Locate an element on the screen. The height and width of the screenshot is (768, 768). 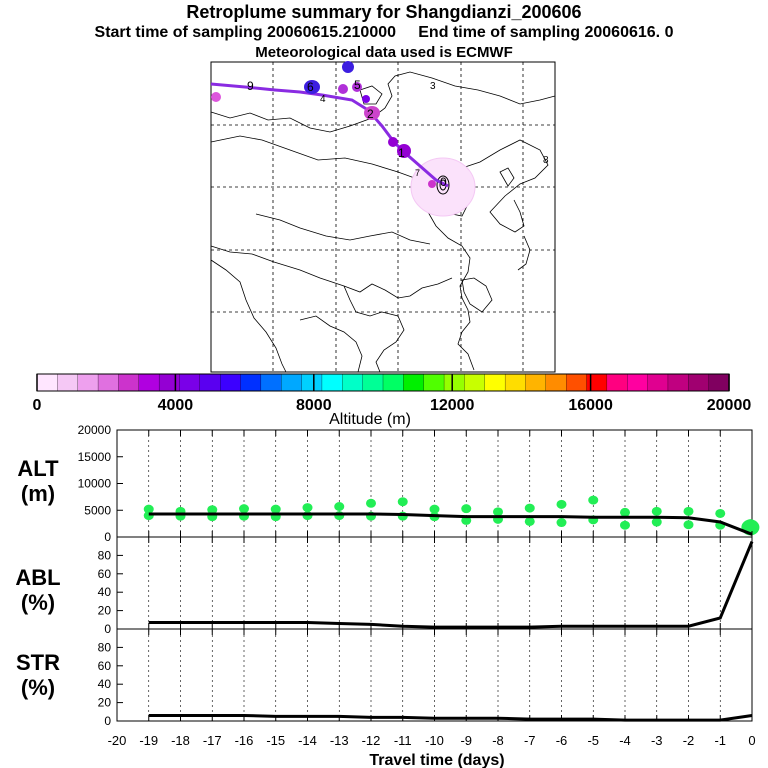
day-label: 5 is located at coordinates (357, 85).